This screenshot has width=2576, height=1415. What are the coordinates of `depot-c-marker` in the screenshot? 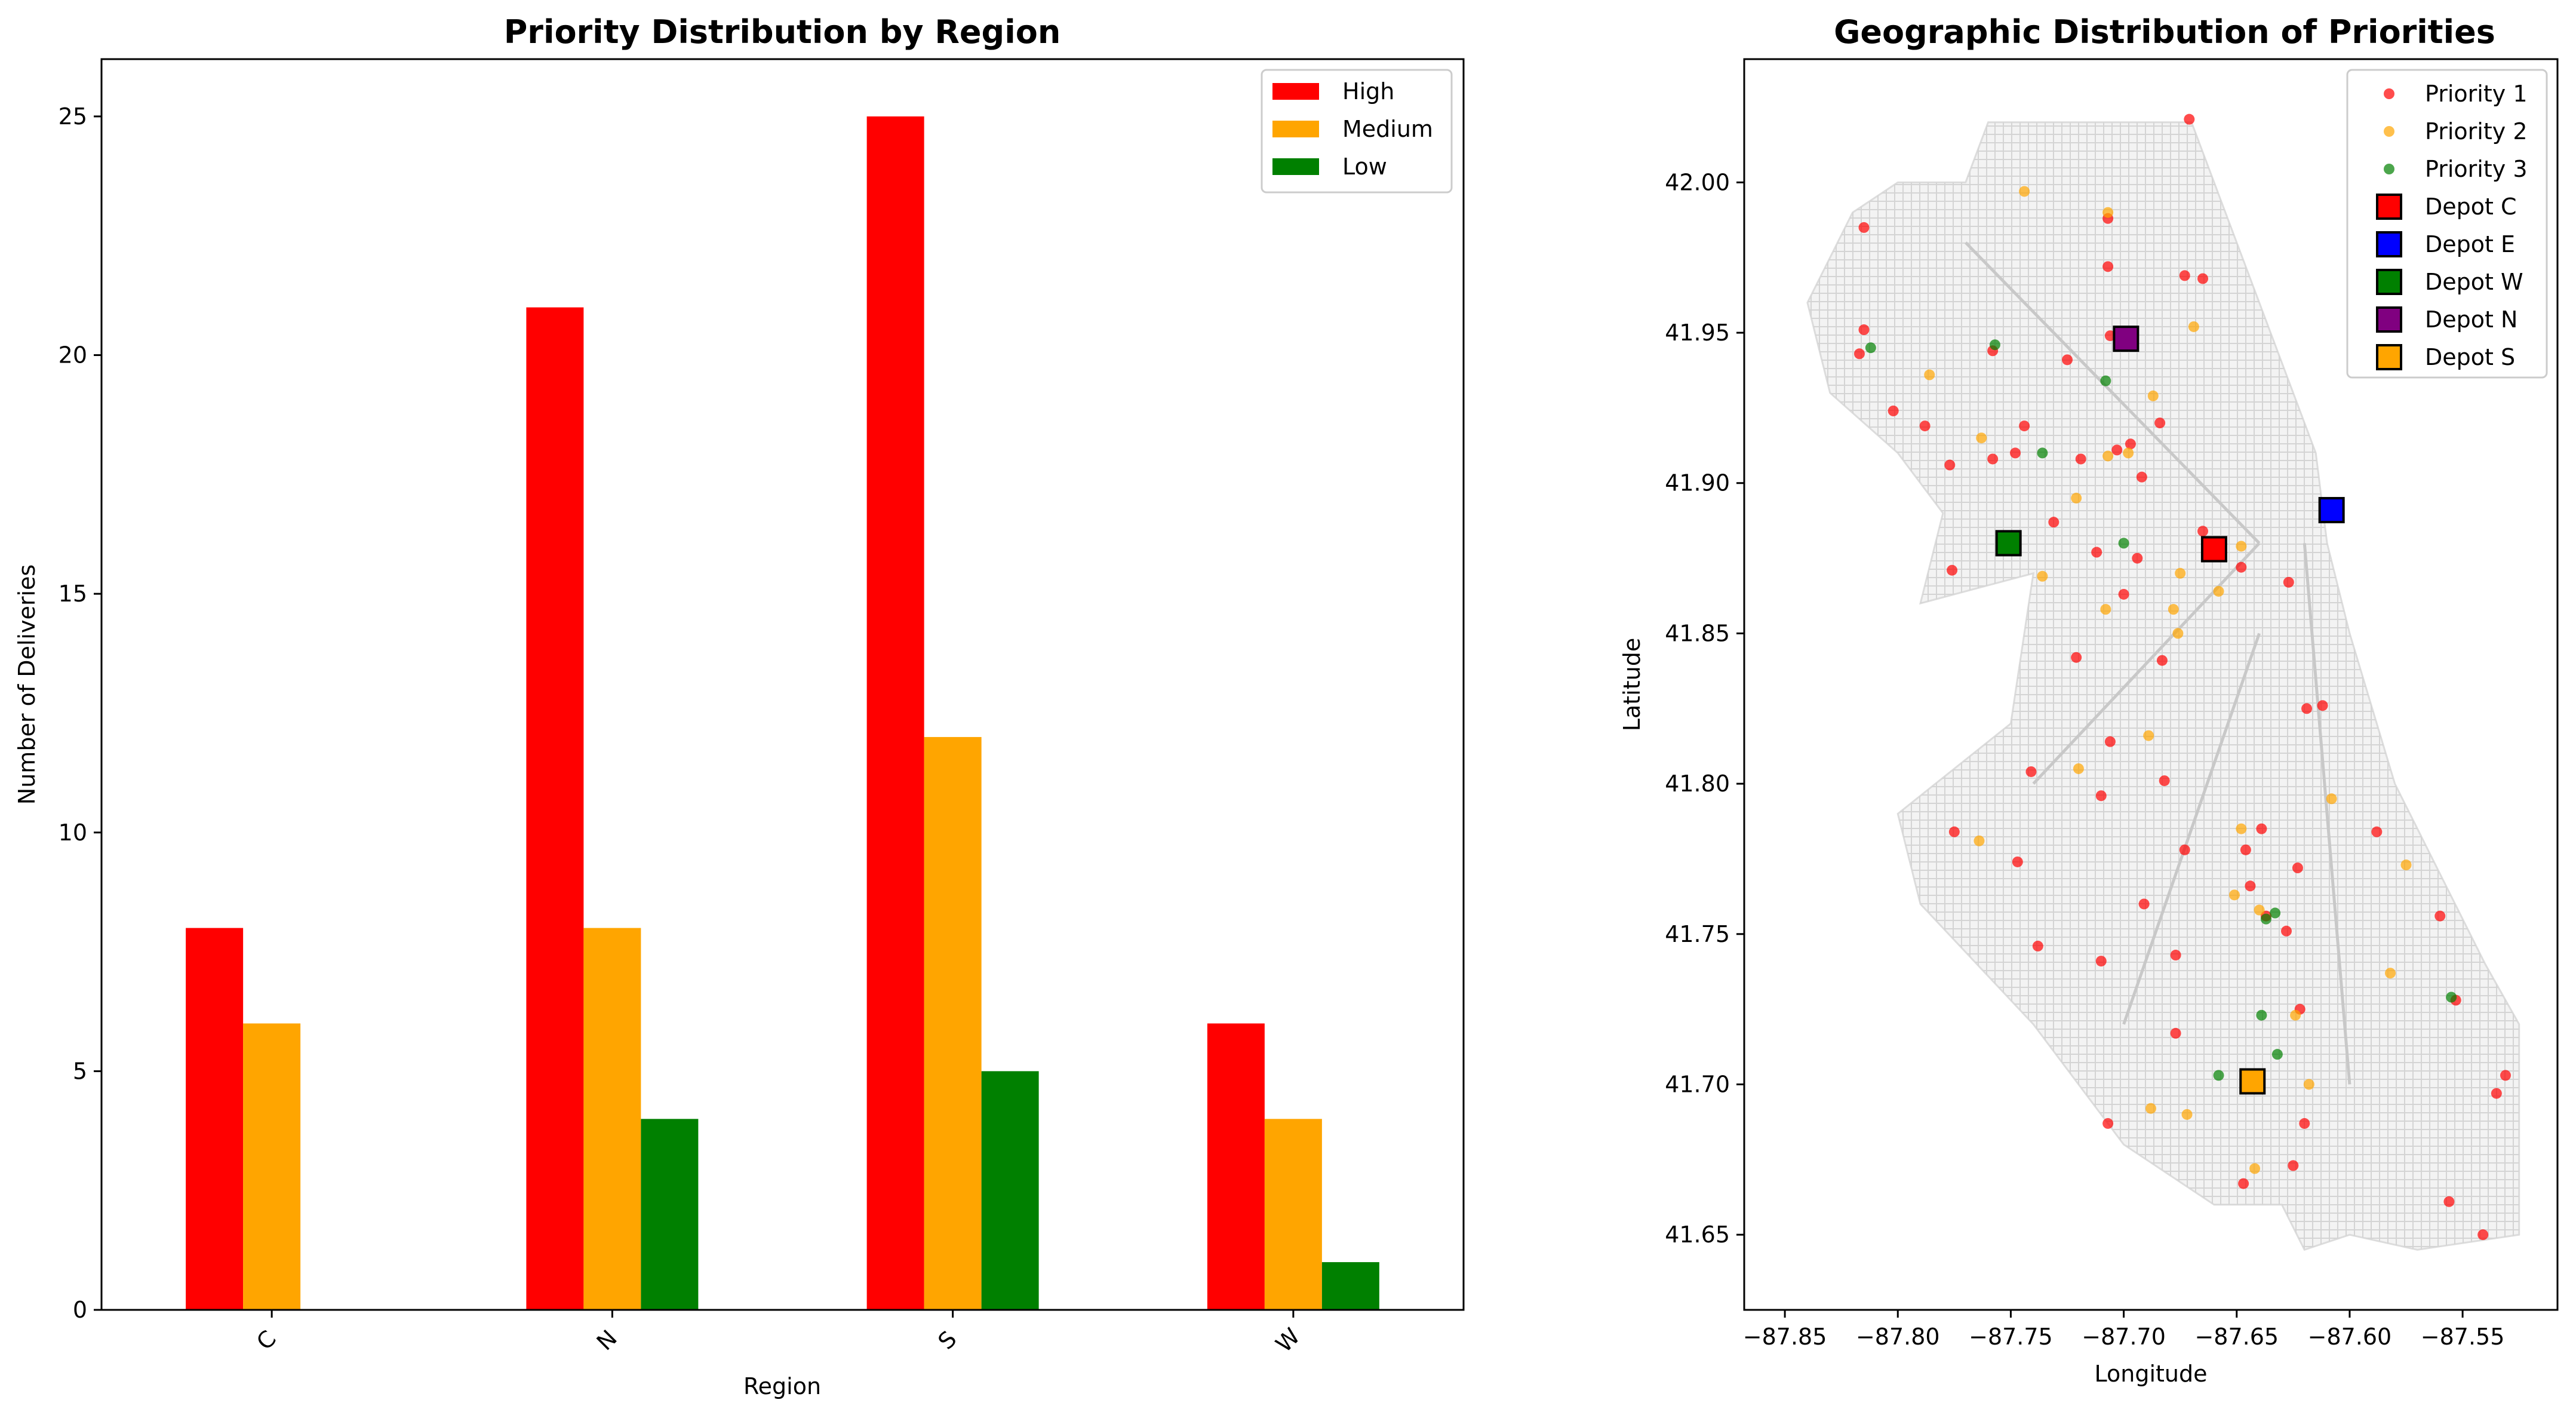 It's located at (2213, 549).